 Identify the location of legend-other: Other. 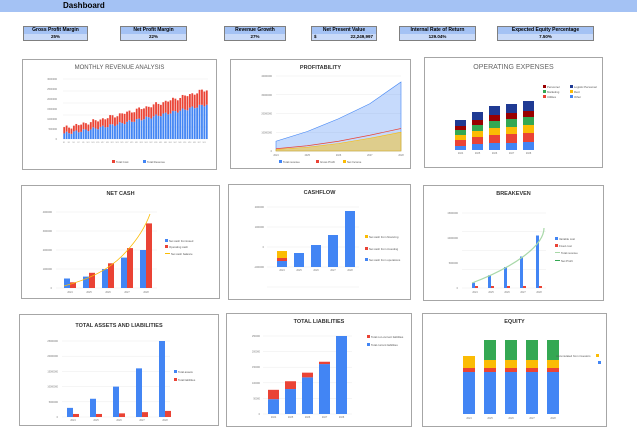
(577, 97).